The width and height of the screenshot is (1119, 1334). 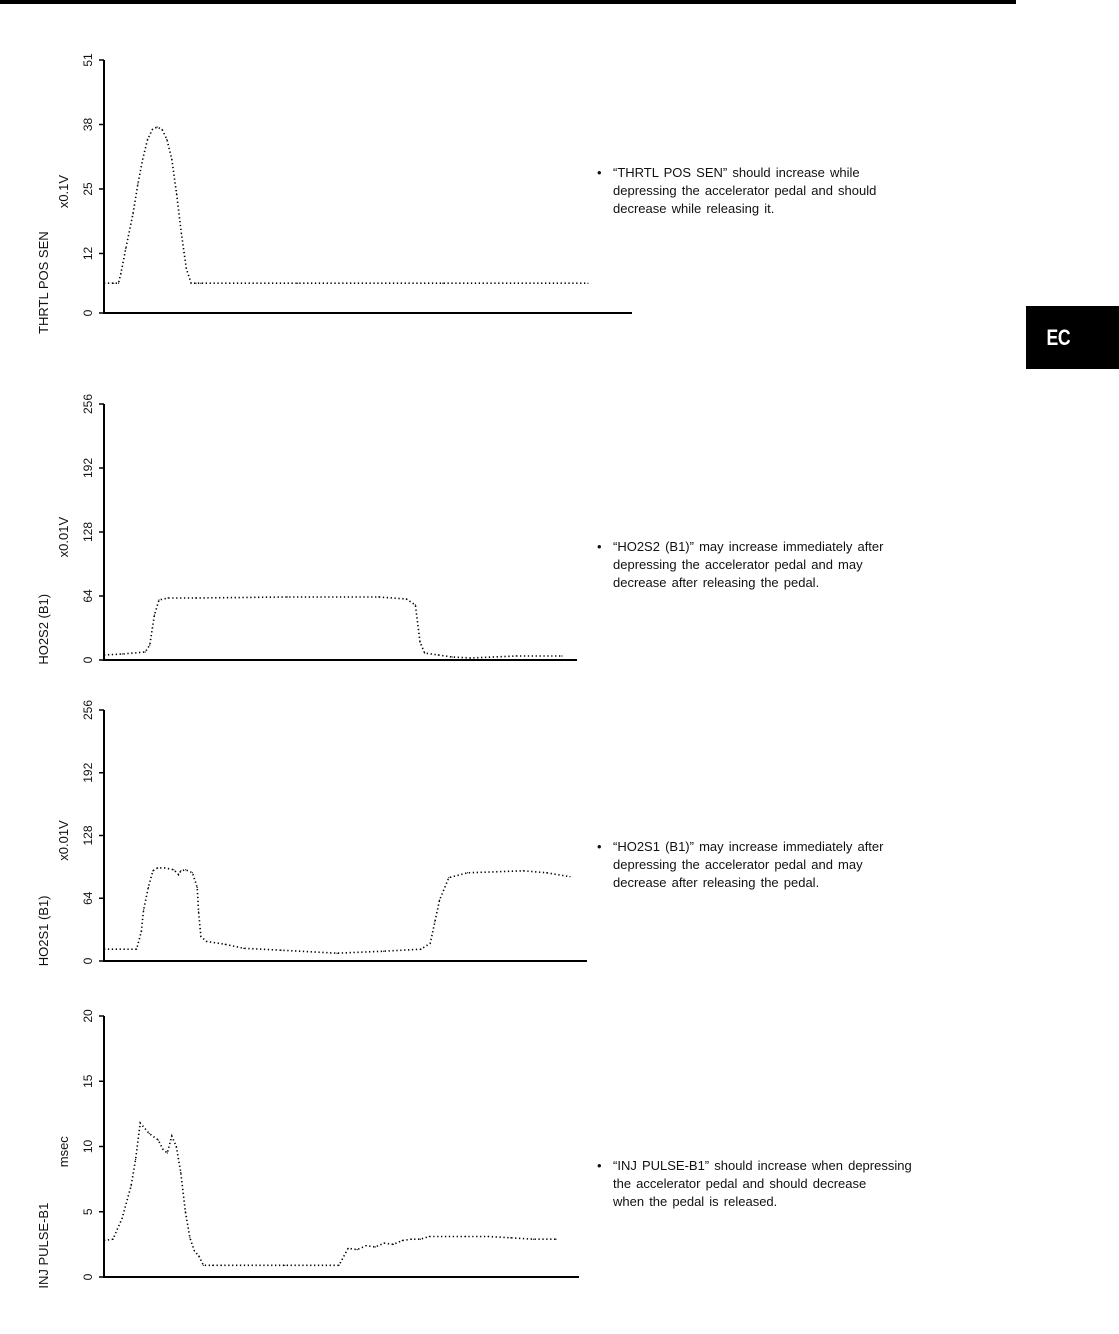 What do you see at coordinates (63, 537) in the screenshot?
I see `y-axis-unit: x0.01V` at bounding box center [63, 537].